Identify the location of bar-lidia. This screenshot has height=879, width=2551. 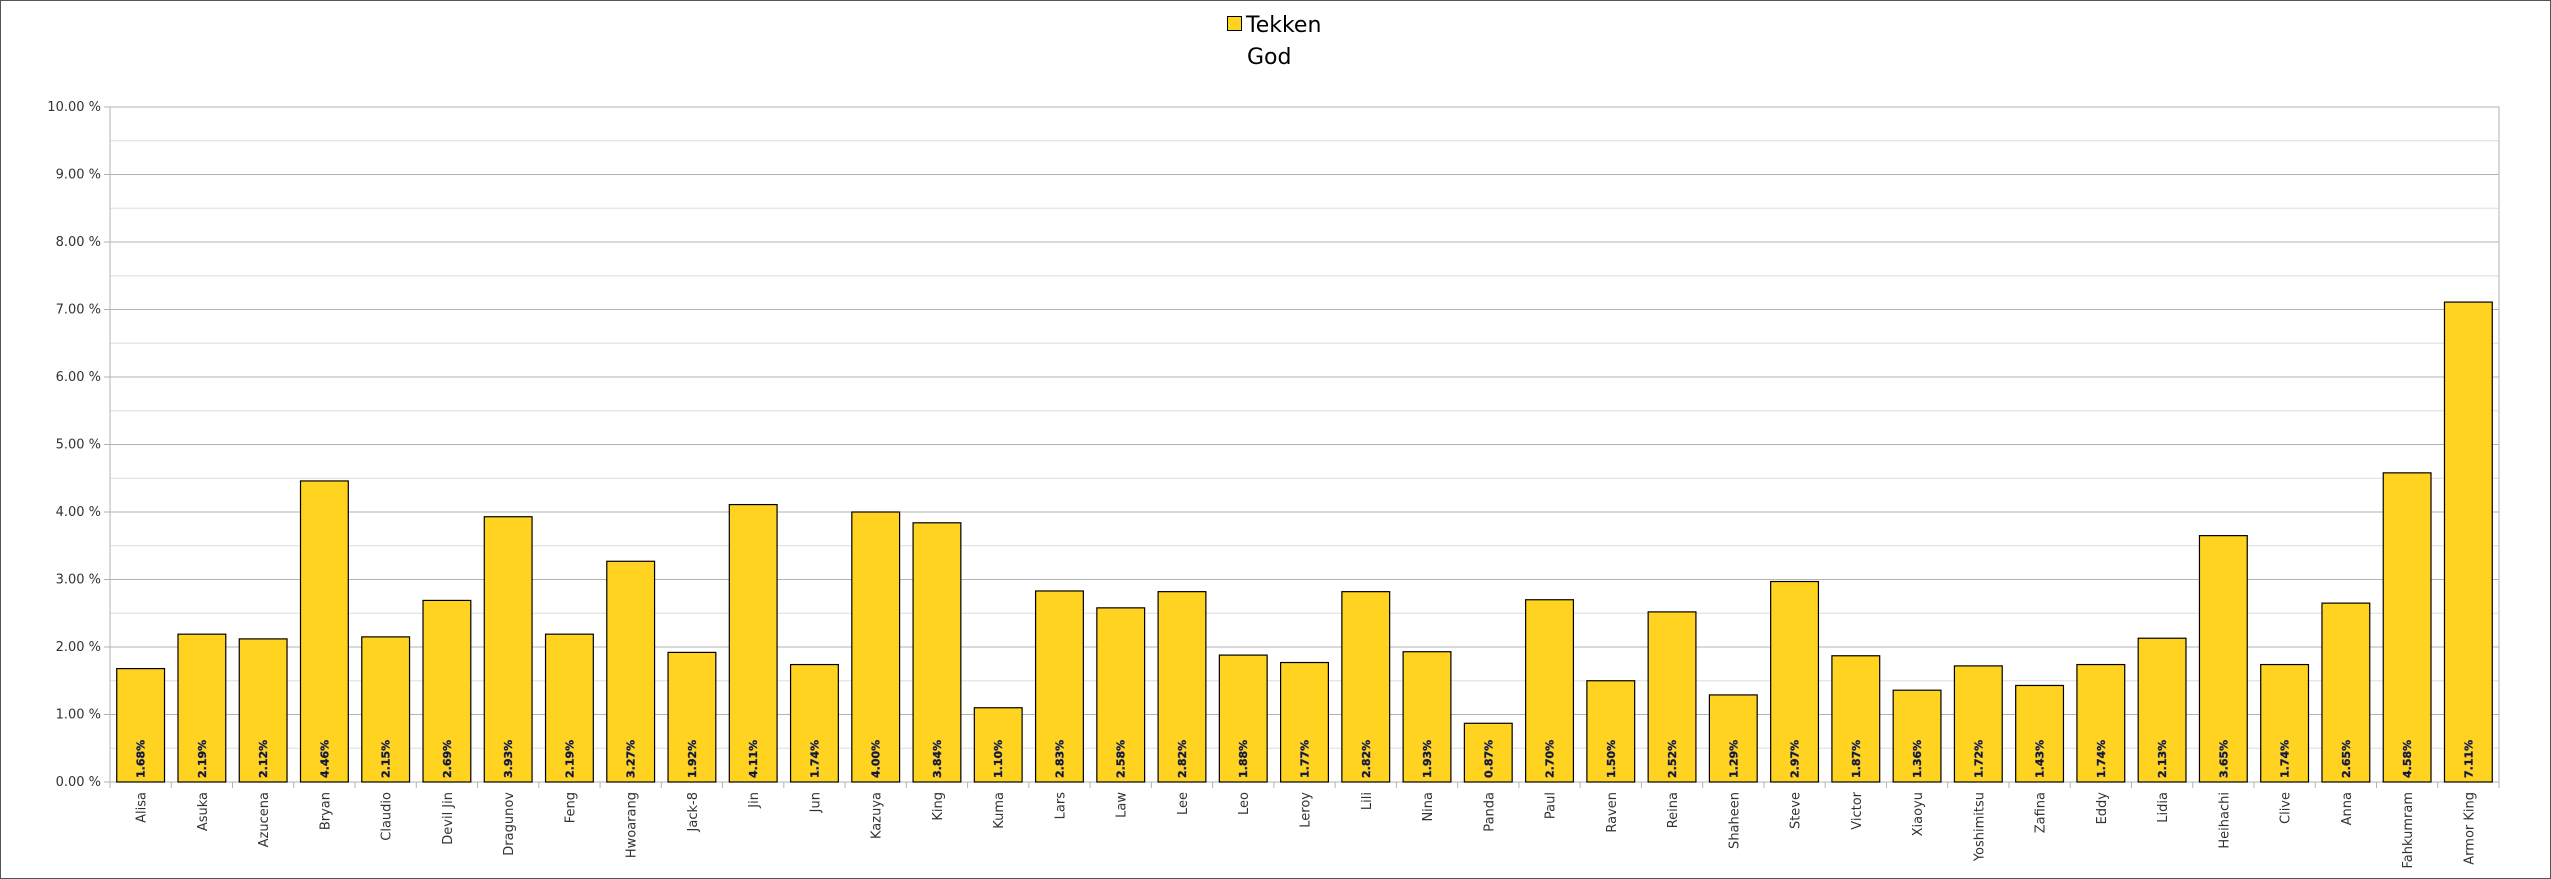
(2162, 710).